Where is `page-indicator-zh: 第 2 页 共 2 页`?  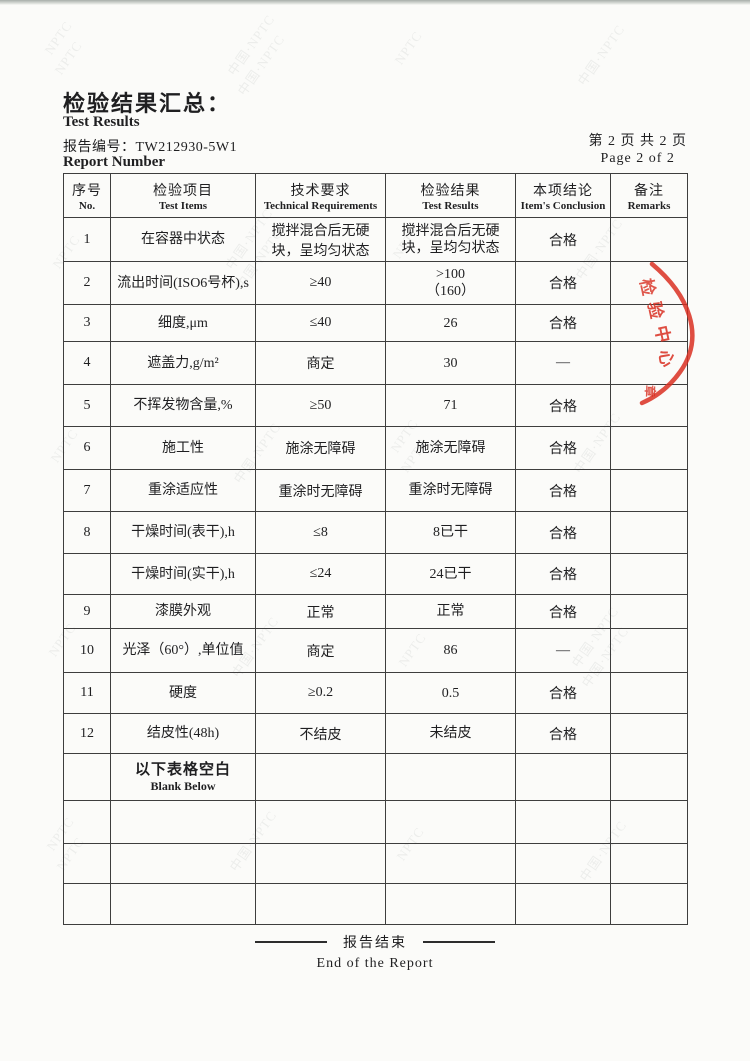
page-indicator-zh: 第 2 页 共 2 页 is located at coordinates (637, 141).